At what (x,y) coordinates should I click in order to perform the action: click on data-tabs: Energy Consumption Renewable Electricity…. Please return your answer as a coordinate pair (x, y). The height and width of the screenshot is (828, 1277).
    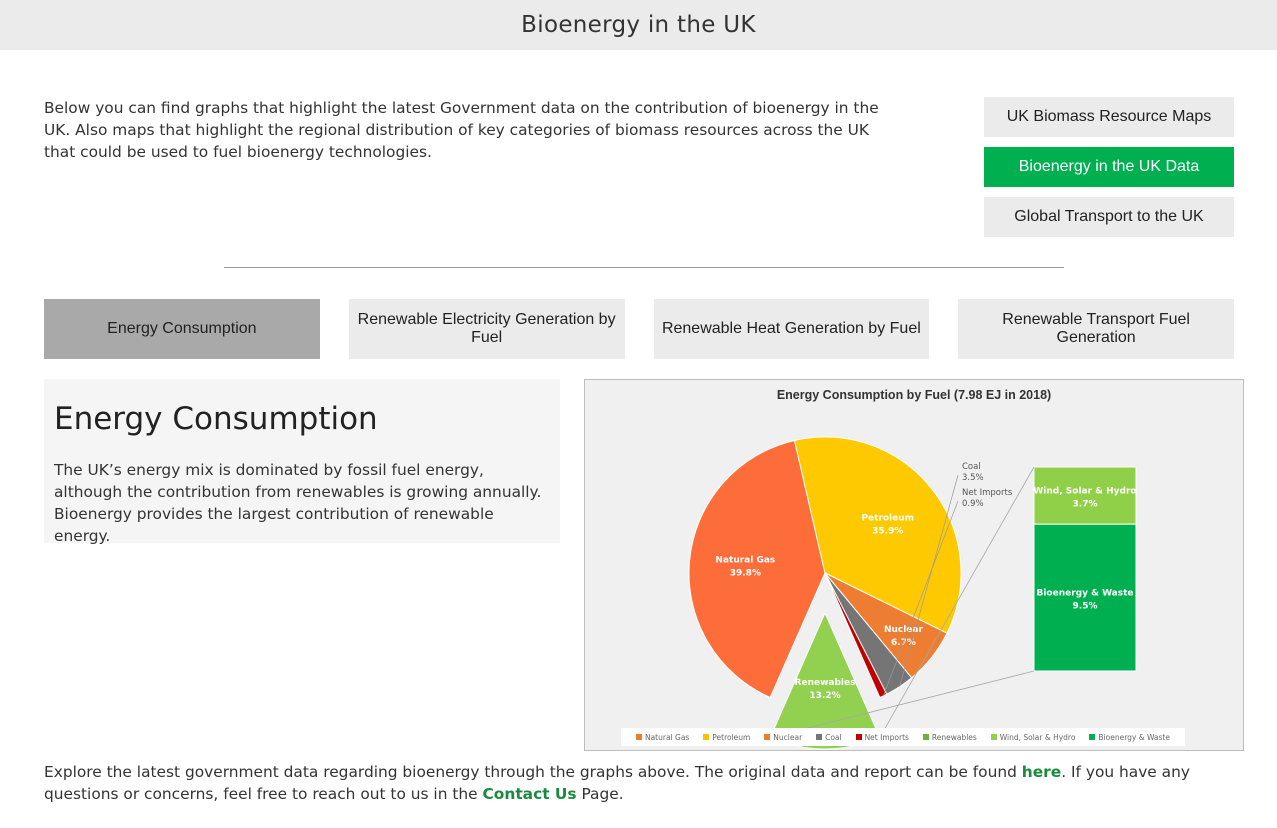
    Looking at the image, I should click on (639, 329).